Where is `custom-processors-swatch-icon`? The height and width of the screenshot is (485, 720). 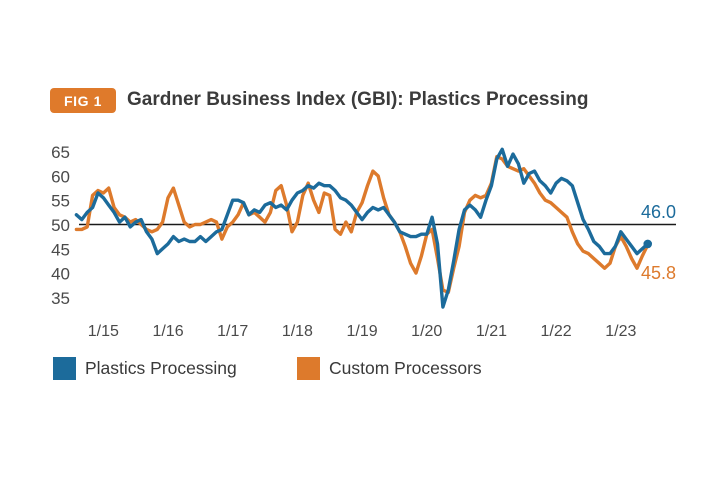
custom-processors-swatch-icon is located at coordinates (308, 368).